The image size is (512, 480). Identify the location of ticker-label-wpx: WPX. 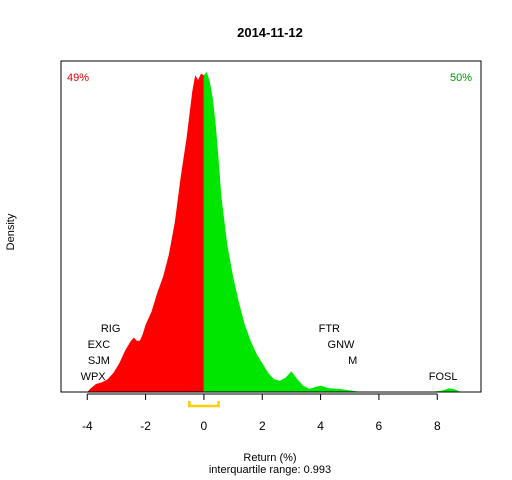
(94, 377).